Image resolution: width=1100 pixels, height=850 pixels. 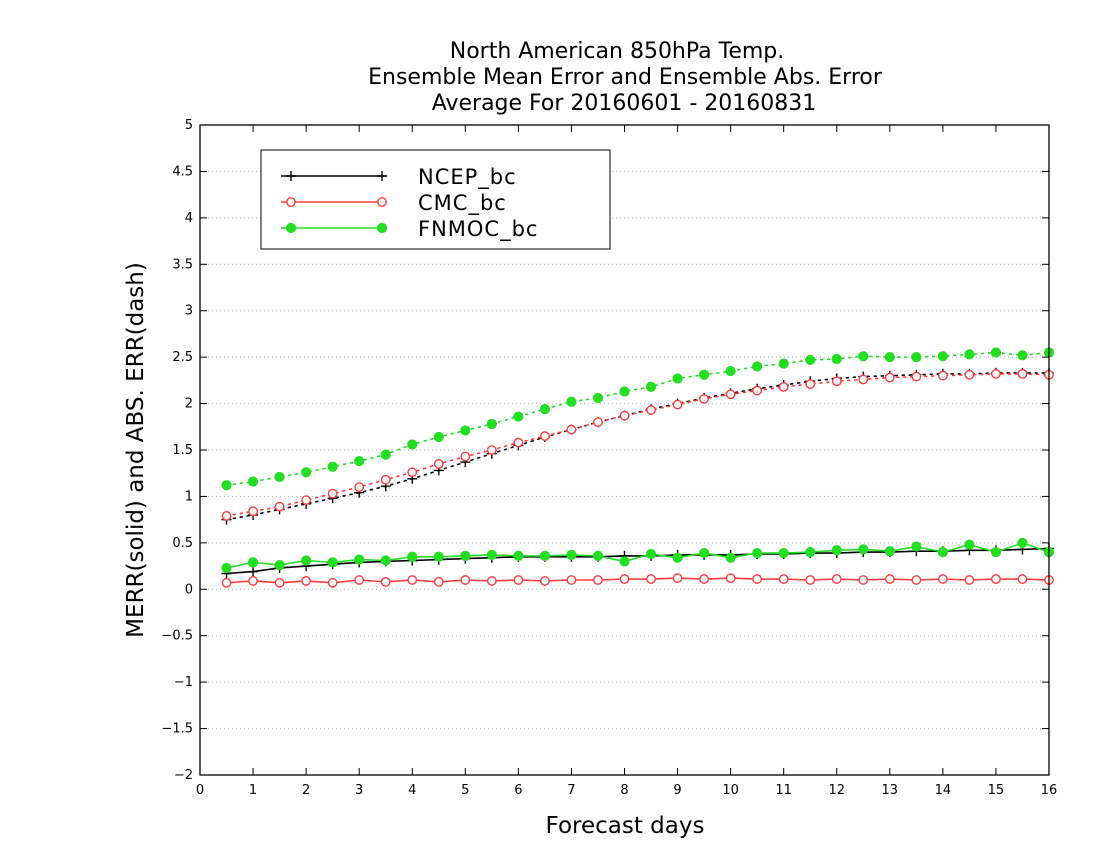 What do you see at coordinates (177, 729) in the screenshot?
I see `y-tick-label: −1.5` at bounding box center [177, 729].